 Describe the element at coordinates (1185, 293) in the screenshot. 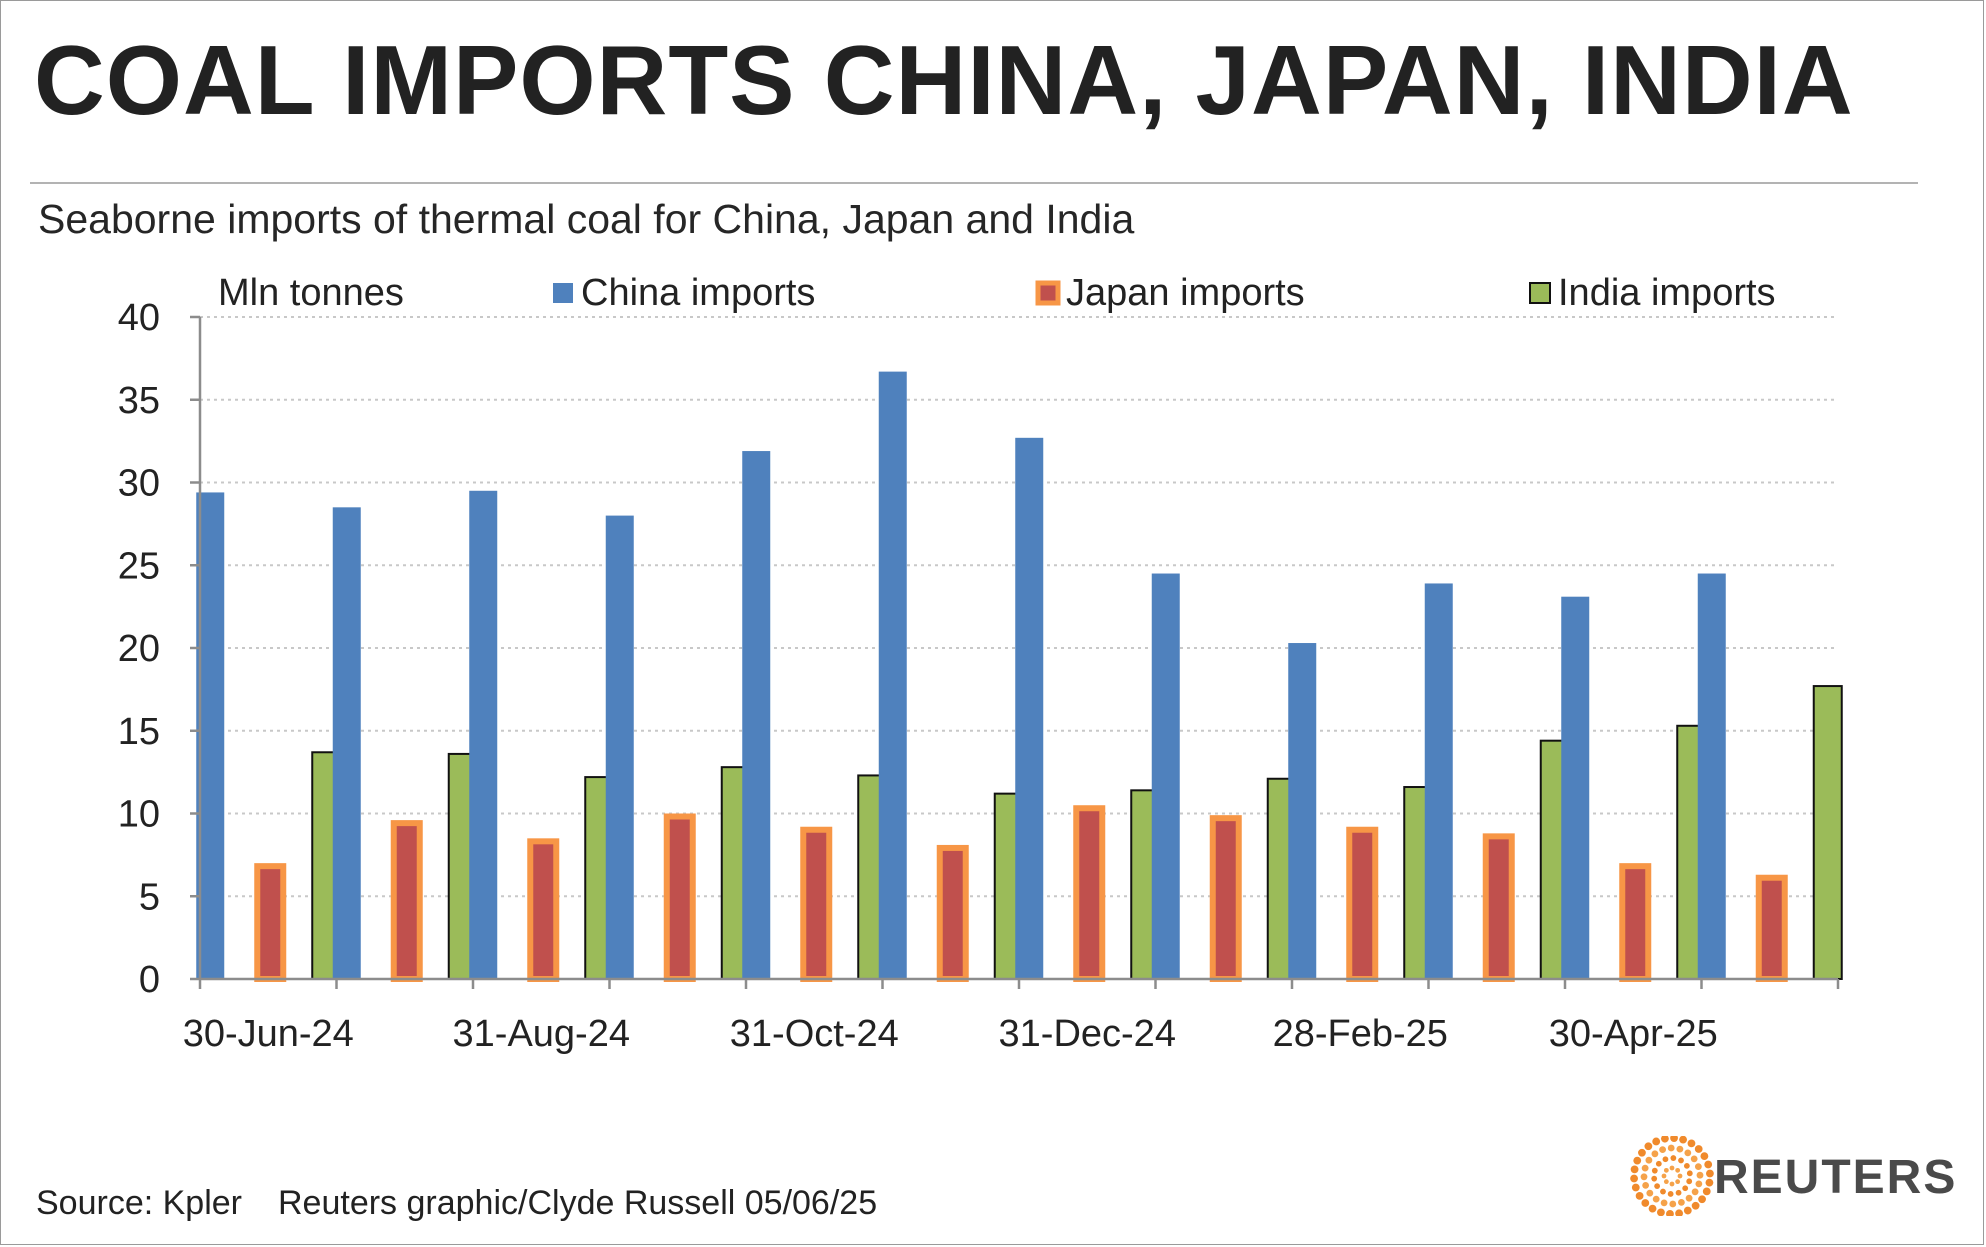

I see `legend-label: Japan imports` at that location.